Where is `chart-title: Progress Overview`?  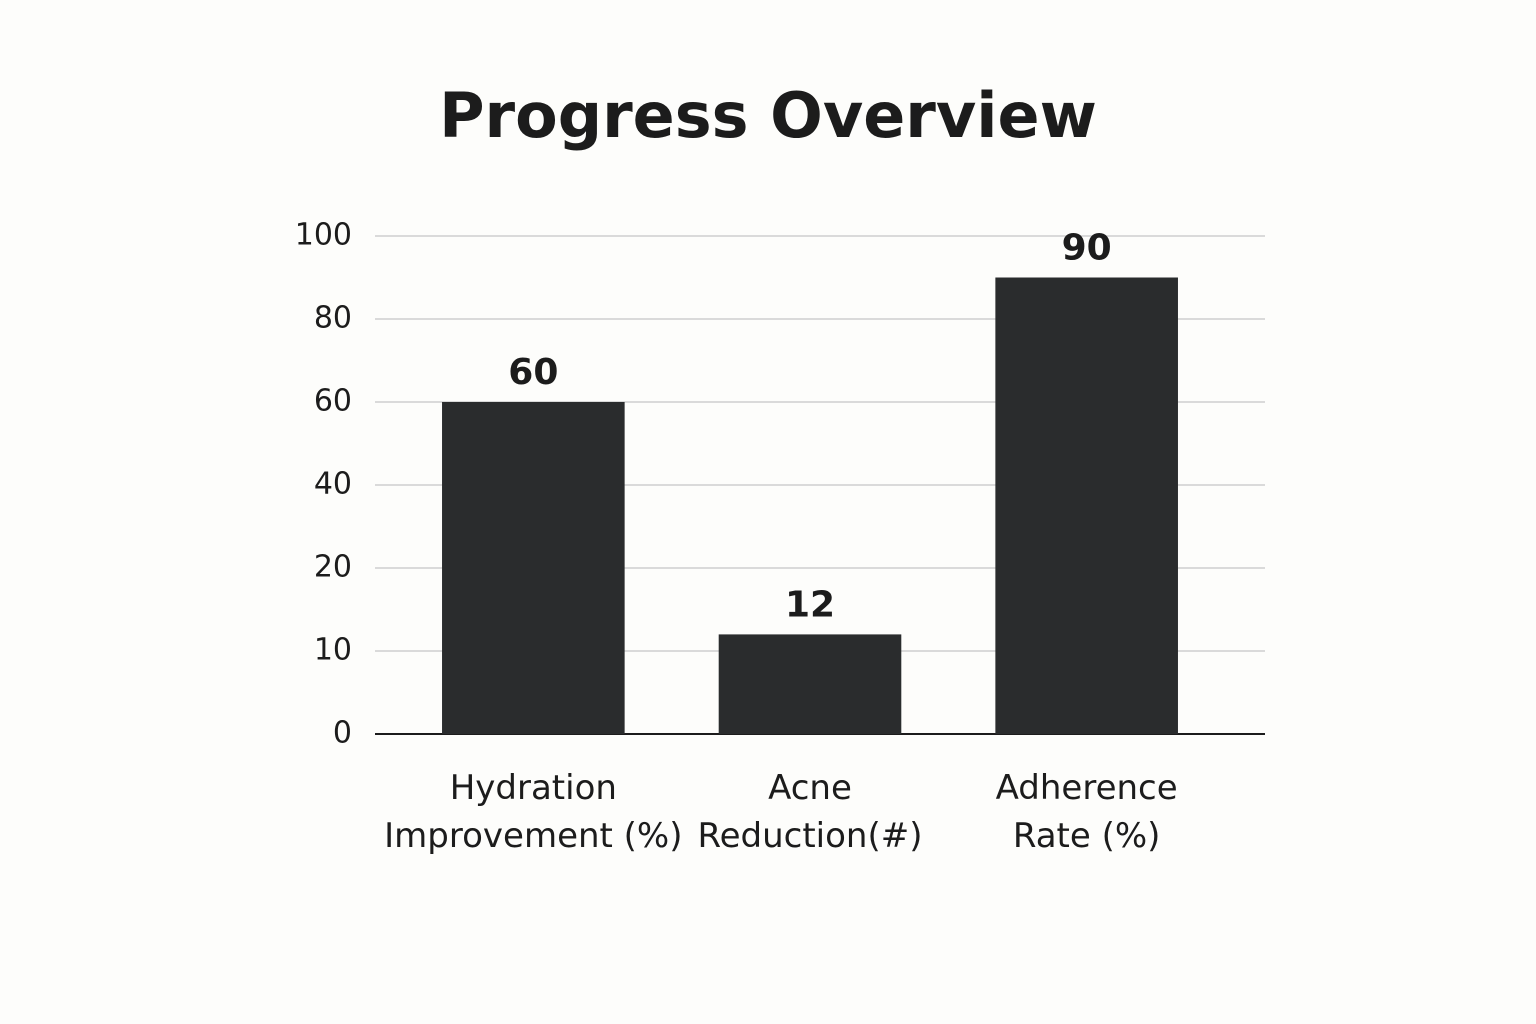 chart-title: Progress Overview is located at coordinates (768, 115).